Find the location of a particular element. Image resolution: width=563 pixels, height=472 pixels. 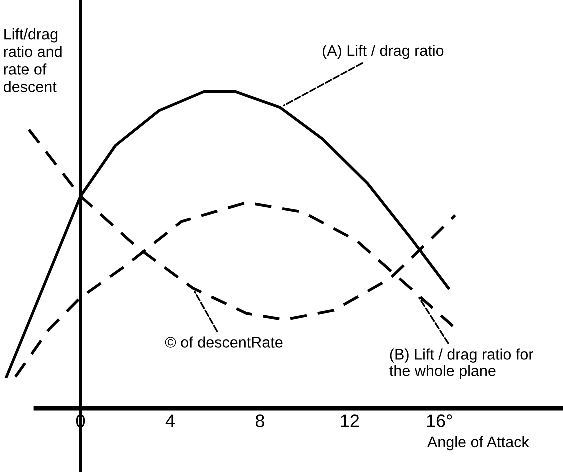

x-axis-title: Angle of Attack is located at coordinates (478, 443).